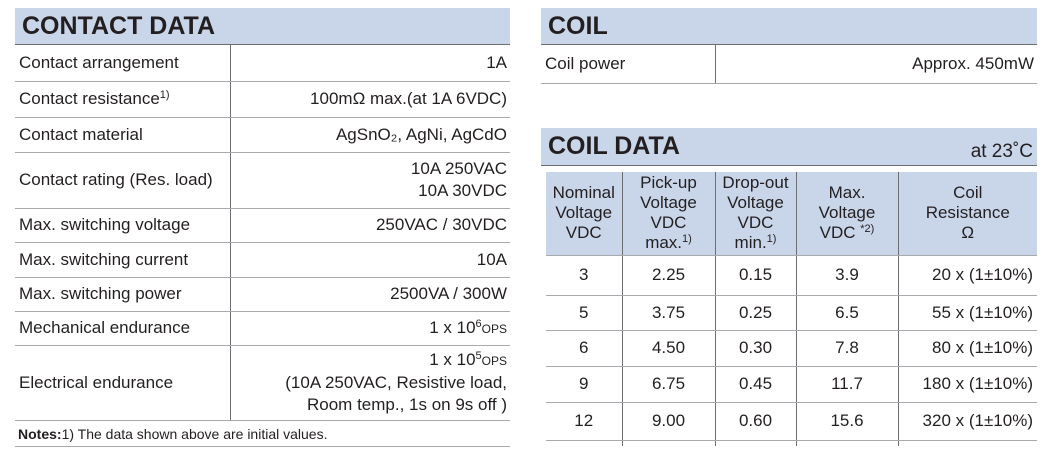 The height and width of the screenshot is (449, 1047). I want to click on line: Coil, so click(968, 193).